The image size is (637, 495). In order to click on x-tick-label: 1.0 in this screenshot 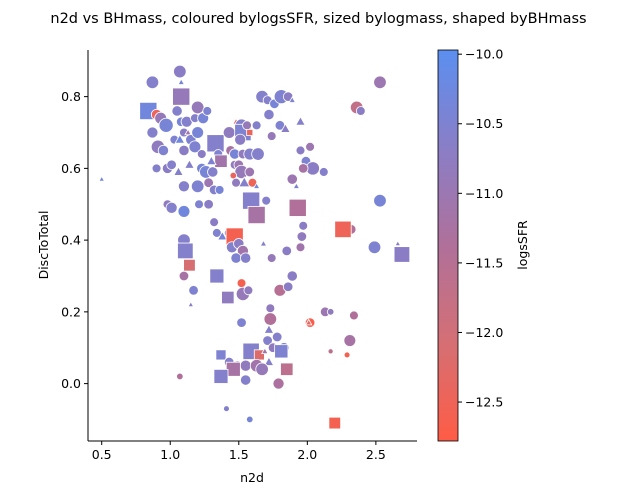, I will do `click(170, 454)`.